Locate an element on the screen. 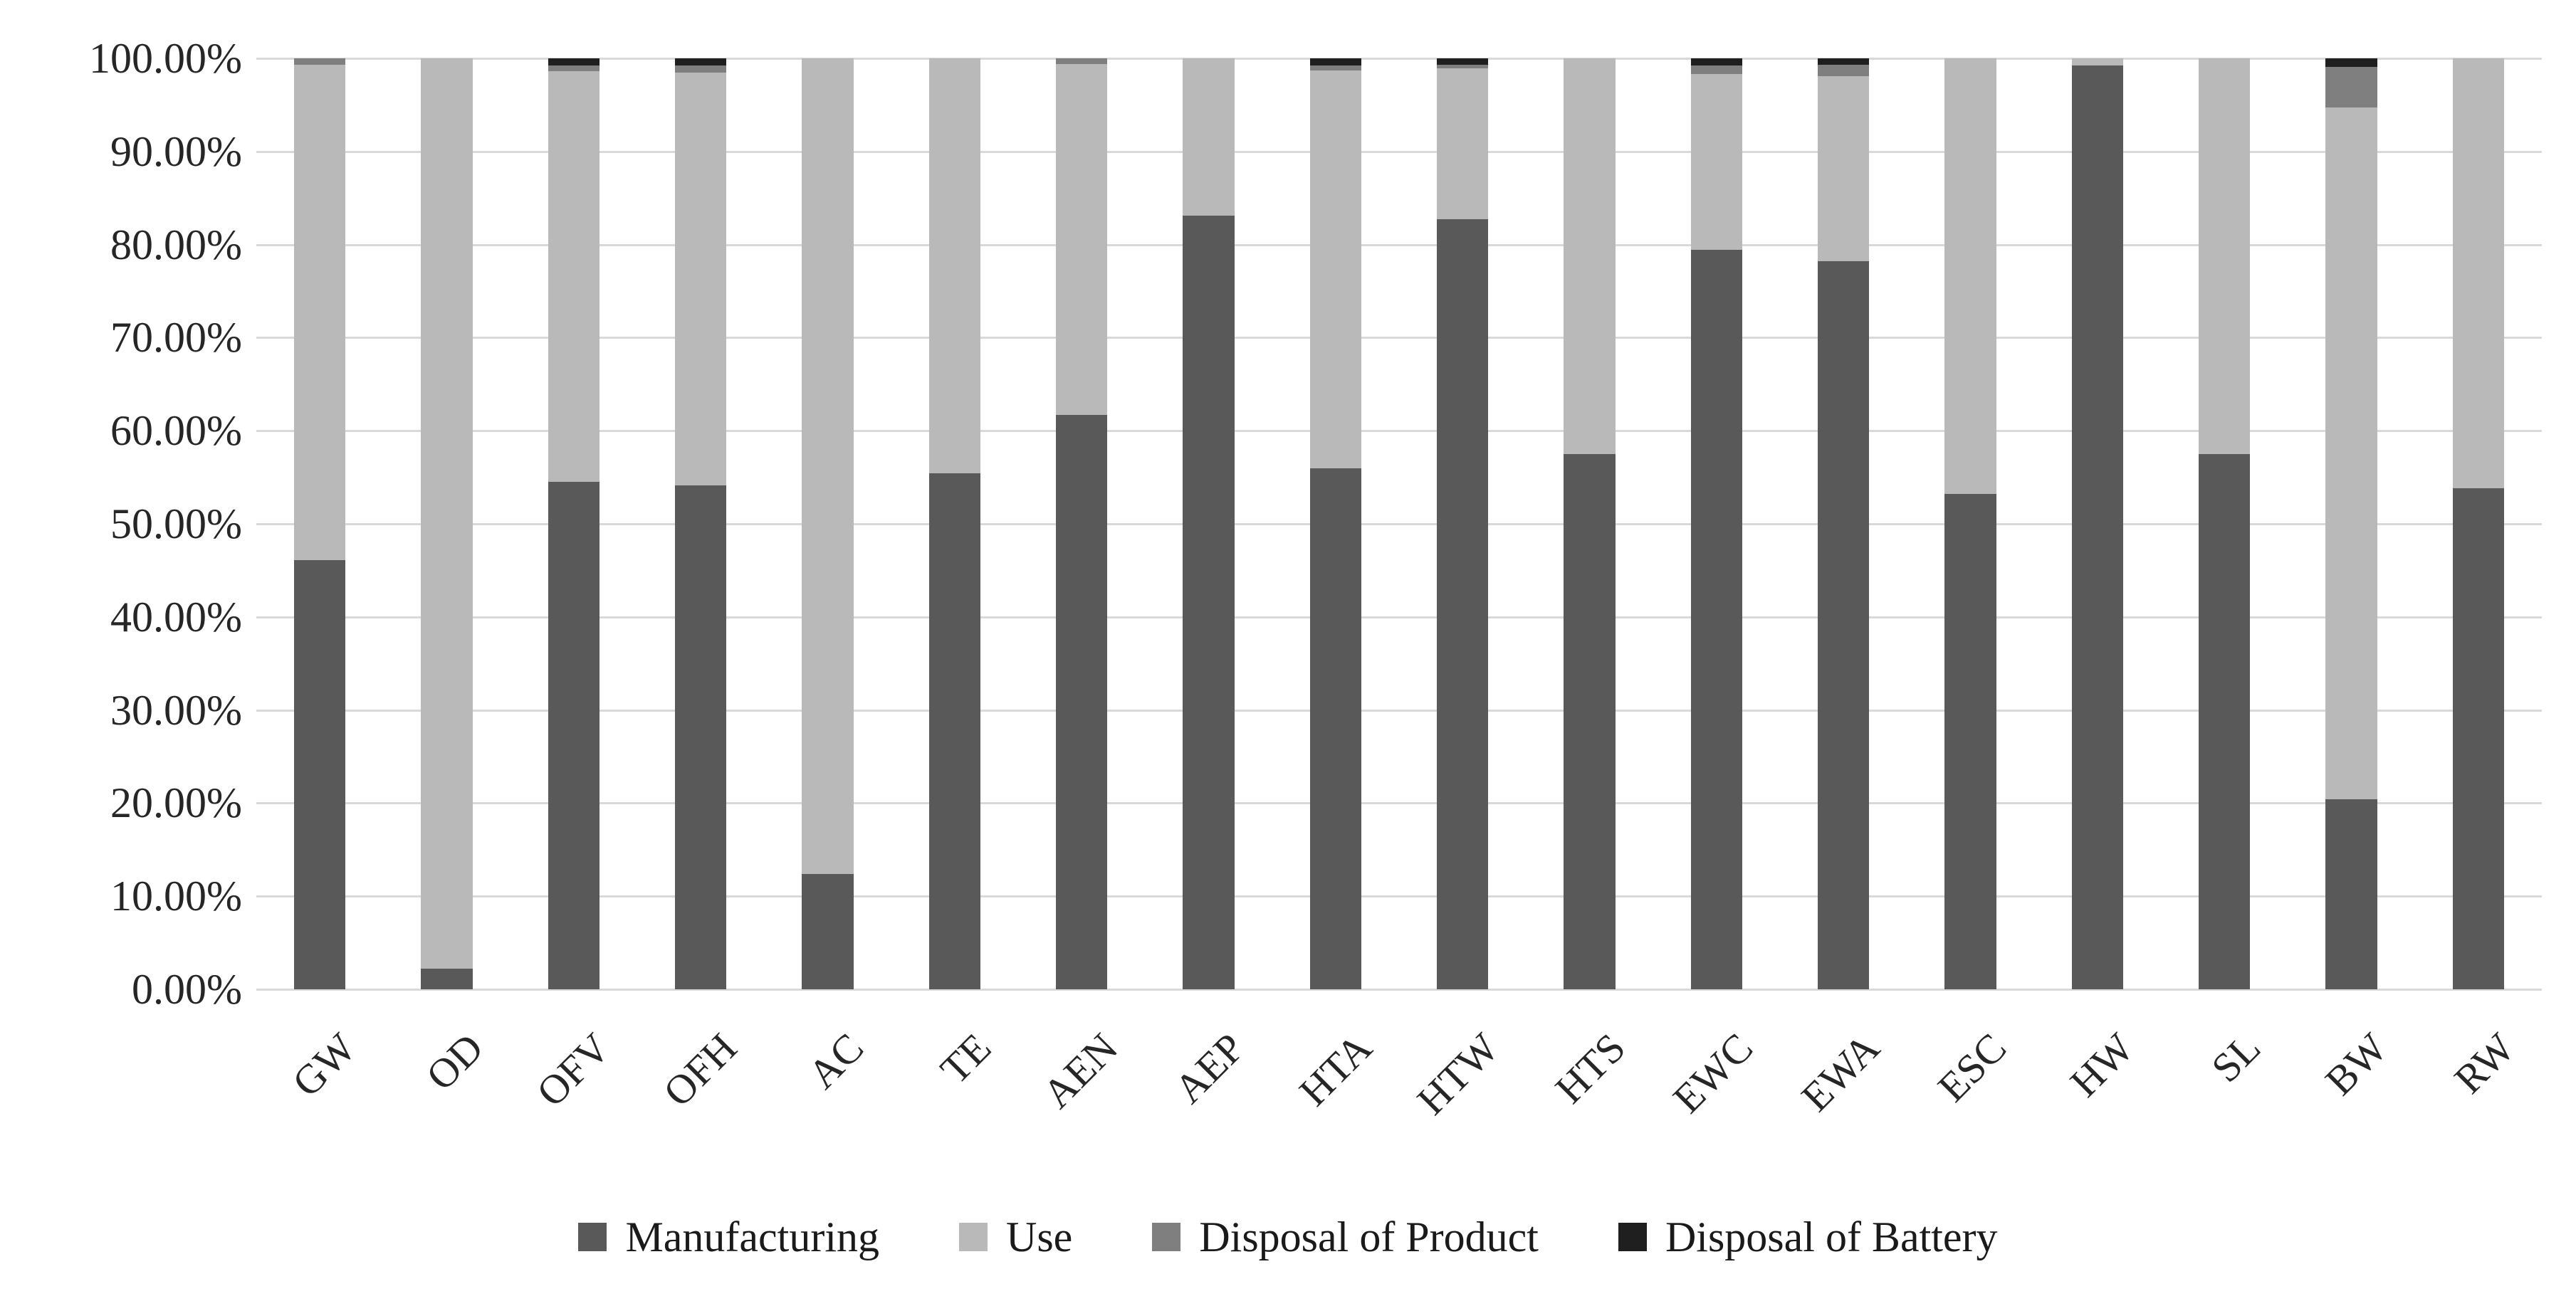  legend-item-disposal-of-product: Disposal of Product is located at coordinates (1345, 1237).